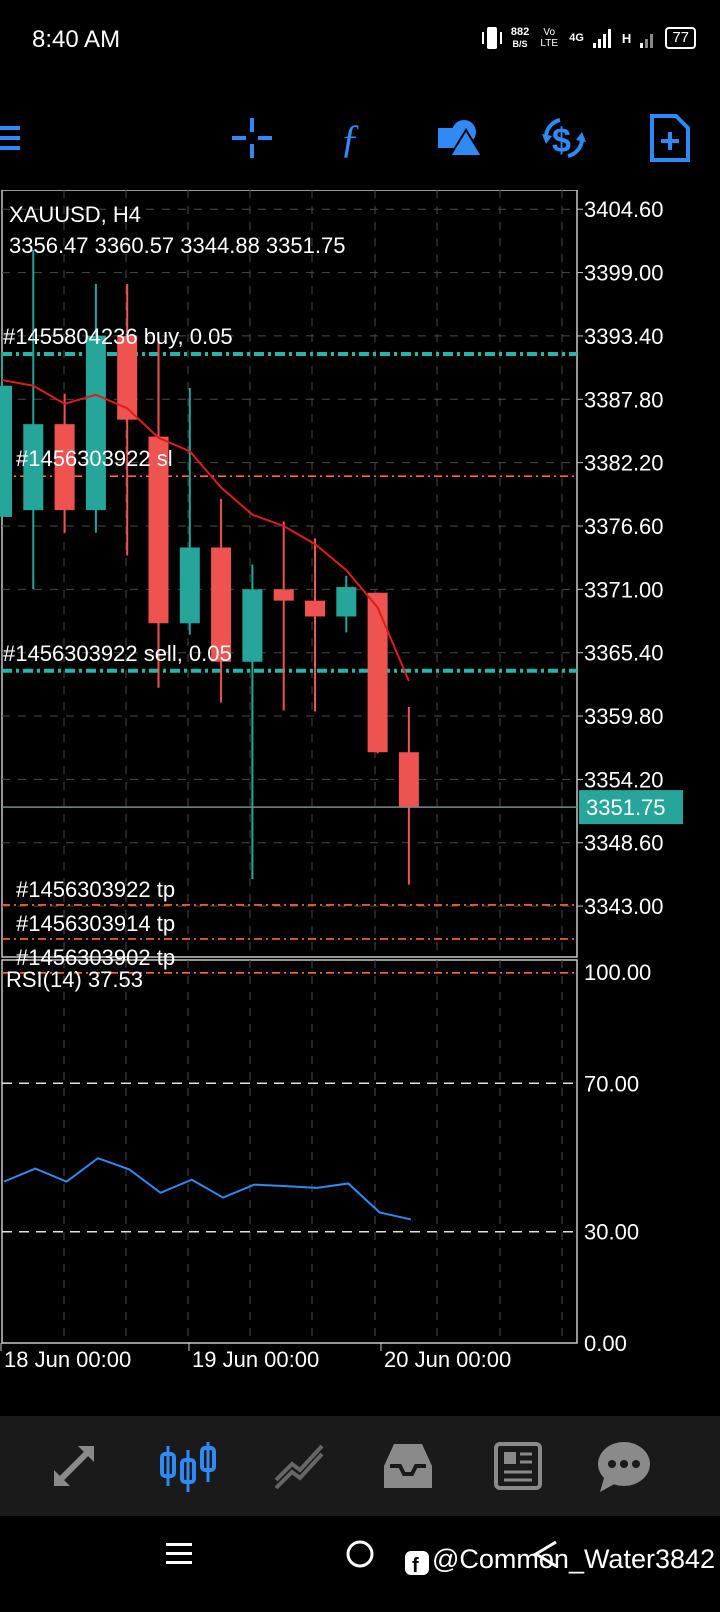 The height and width of the screenshot is (1612, 720). What do you see at coordinates (207, 1189) in the screenshot?
I see `rsi-line` at bounding box center [207, 1189].